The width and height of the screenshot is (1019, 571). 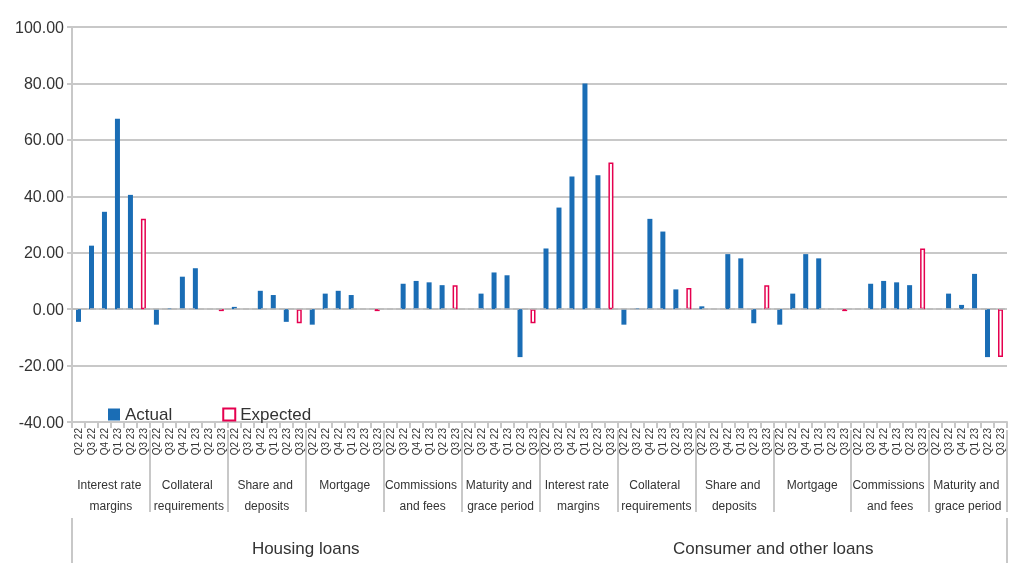 What do you see at coordinates (968, 495) in the screenshot?
I see `text: Maturity and grace period` at bounding box center [968, 495].